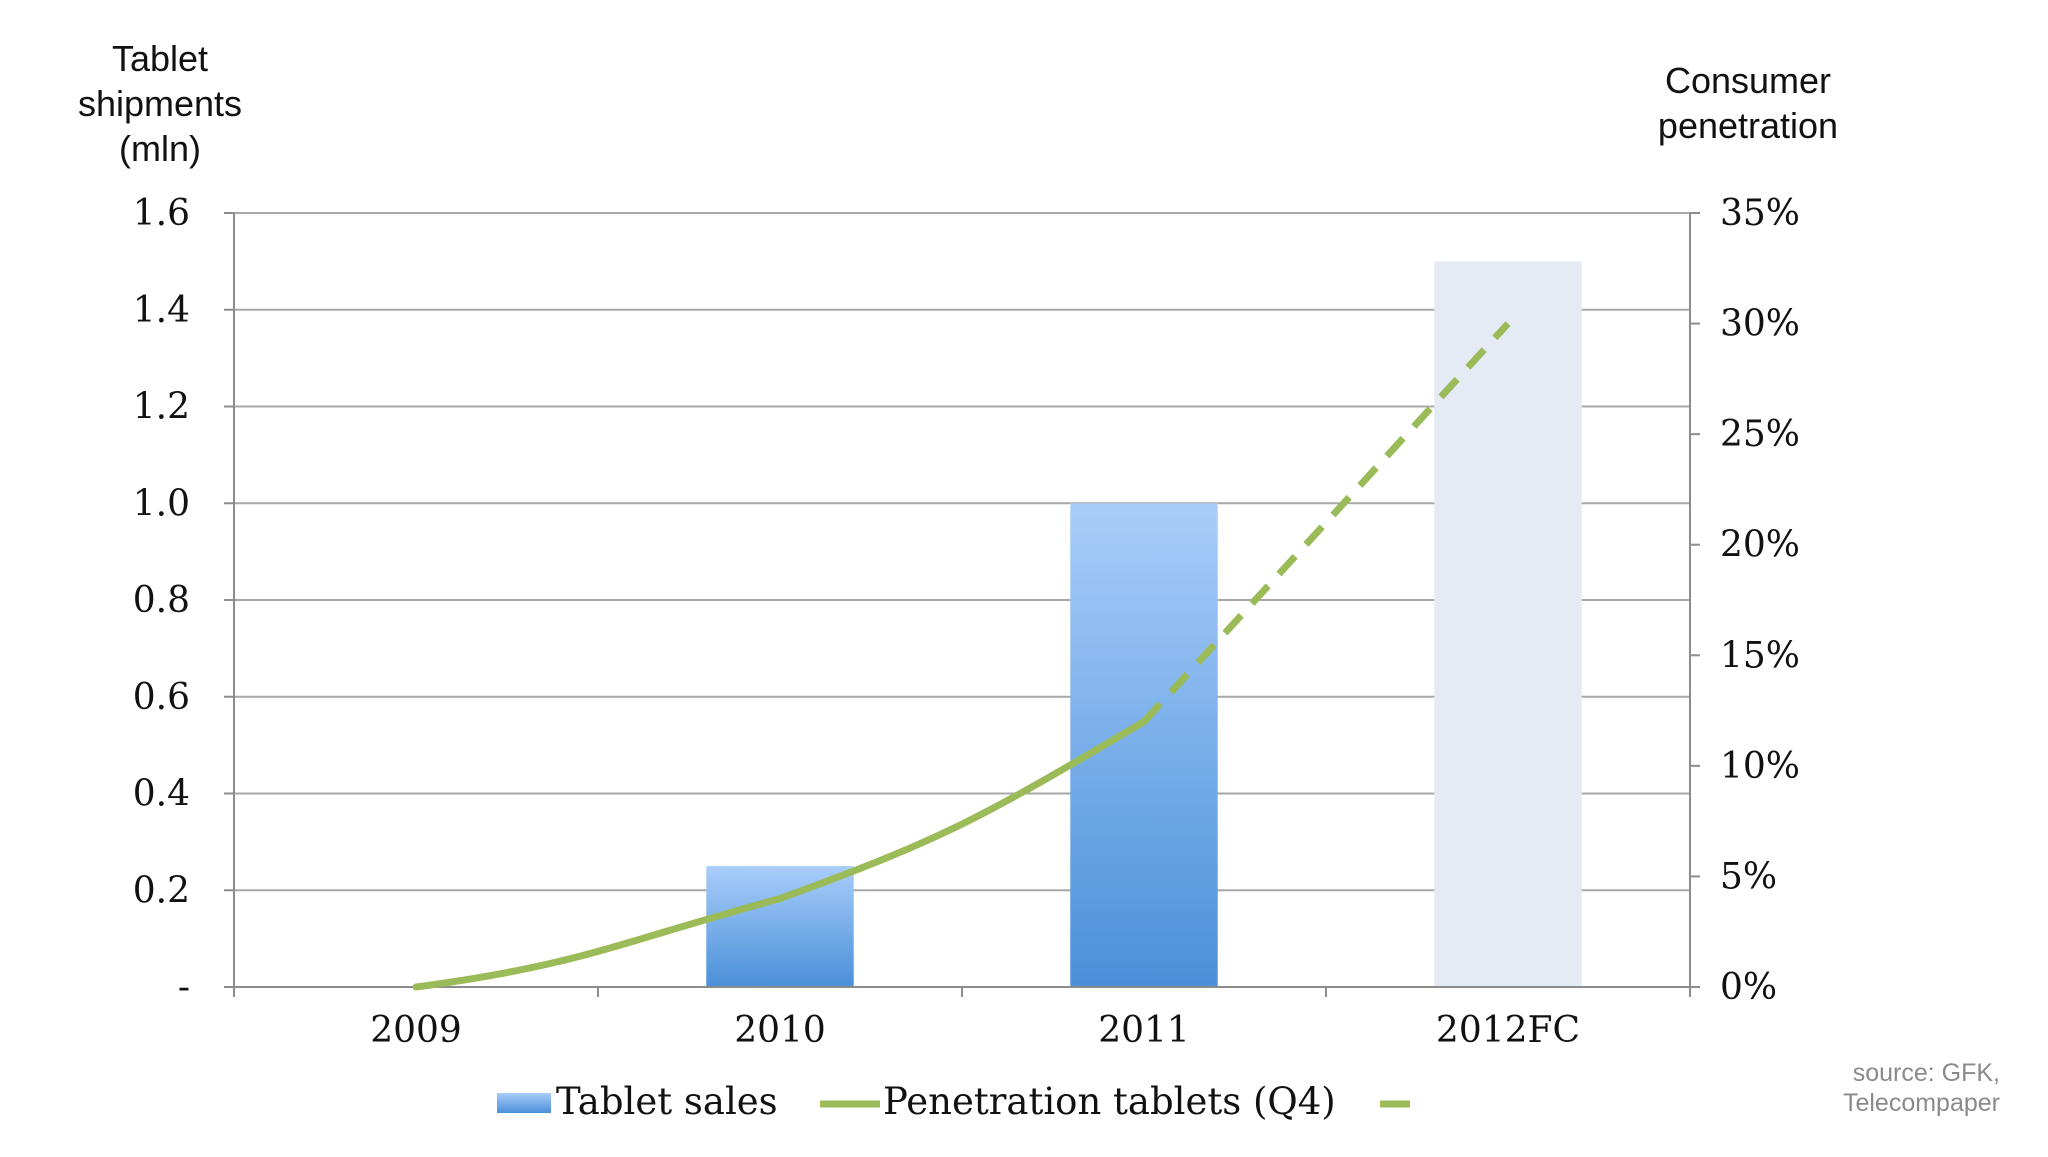 This screenshot has width=2048, height=1157. Describe the element at coordinates (1508, 1030) in the screenshot. I see `x-tick-label: 2012FC` at that location.